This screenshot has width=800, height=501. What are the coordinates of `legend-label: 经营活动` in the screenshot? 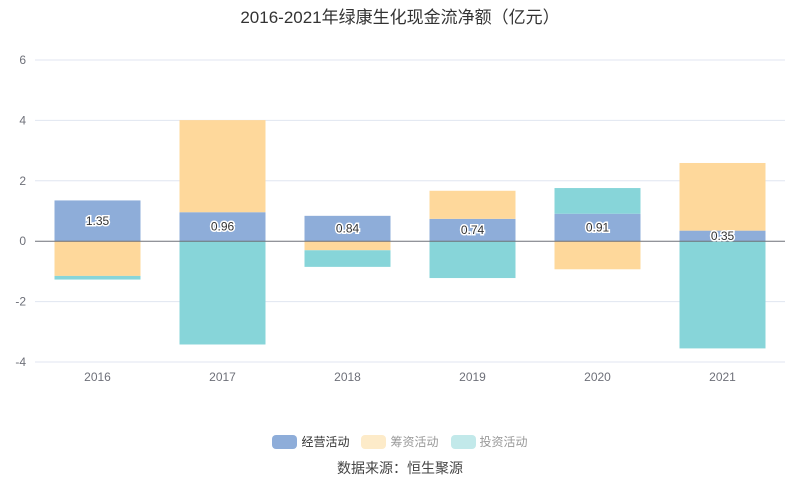 It's located at (325, 442).